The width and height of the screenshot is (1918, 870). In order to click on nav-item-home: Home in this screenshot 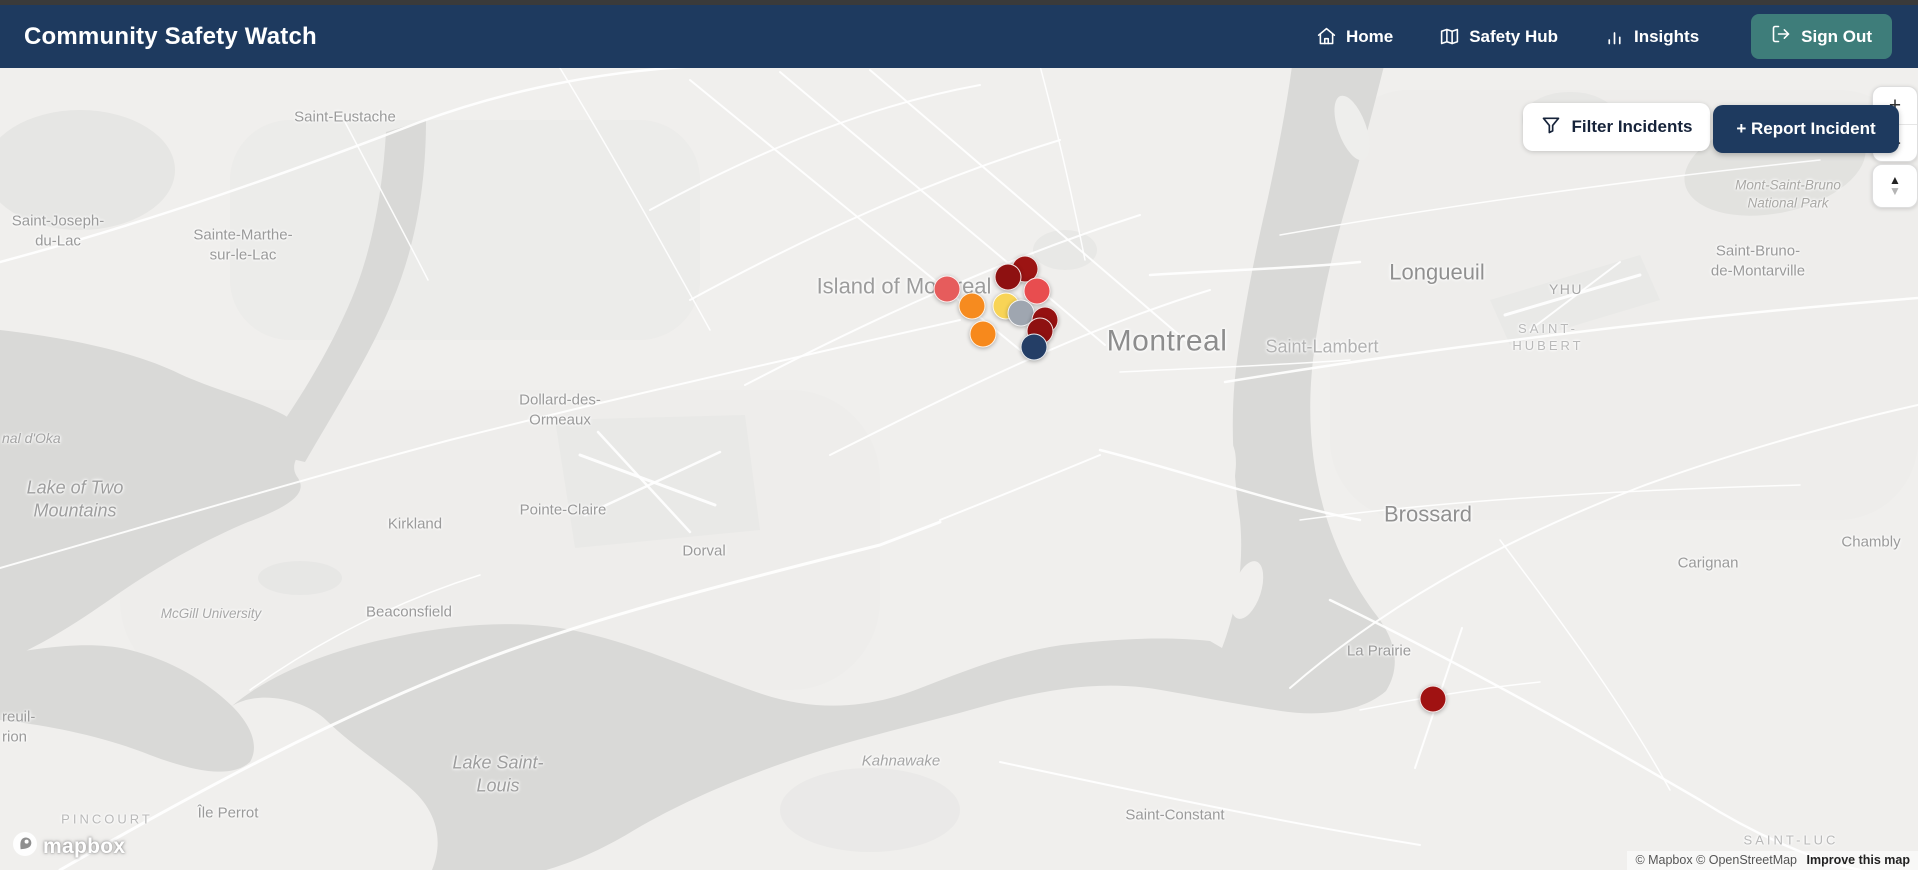, I will do `click(1354, 36)`.